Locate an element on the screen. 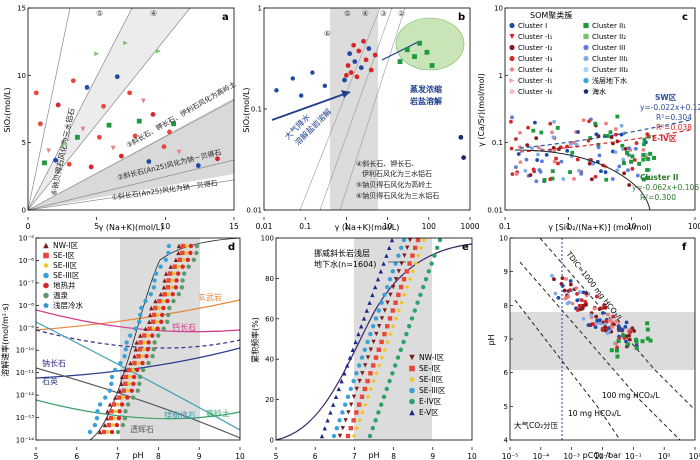 This screenshot has width=700, height=460. panel-b-arrow-rain is located at coordinates (311, 106).